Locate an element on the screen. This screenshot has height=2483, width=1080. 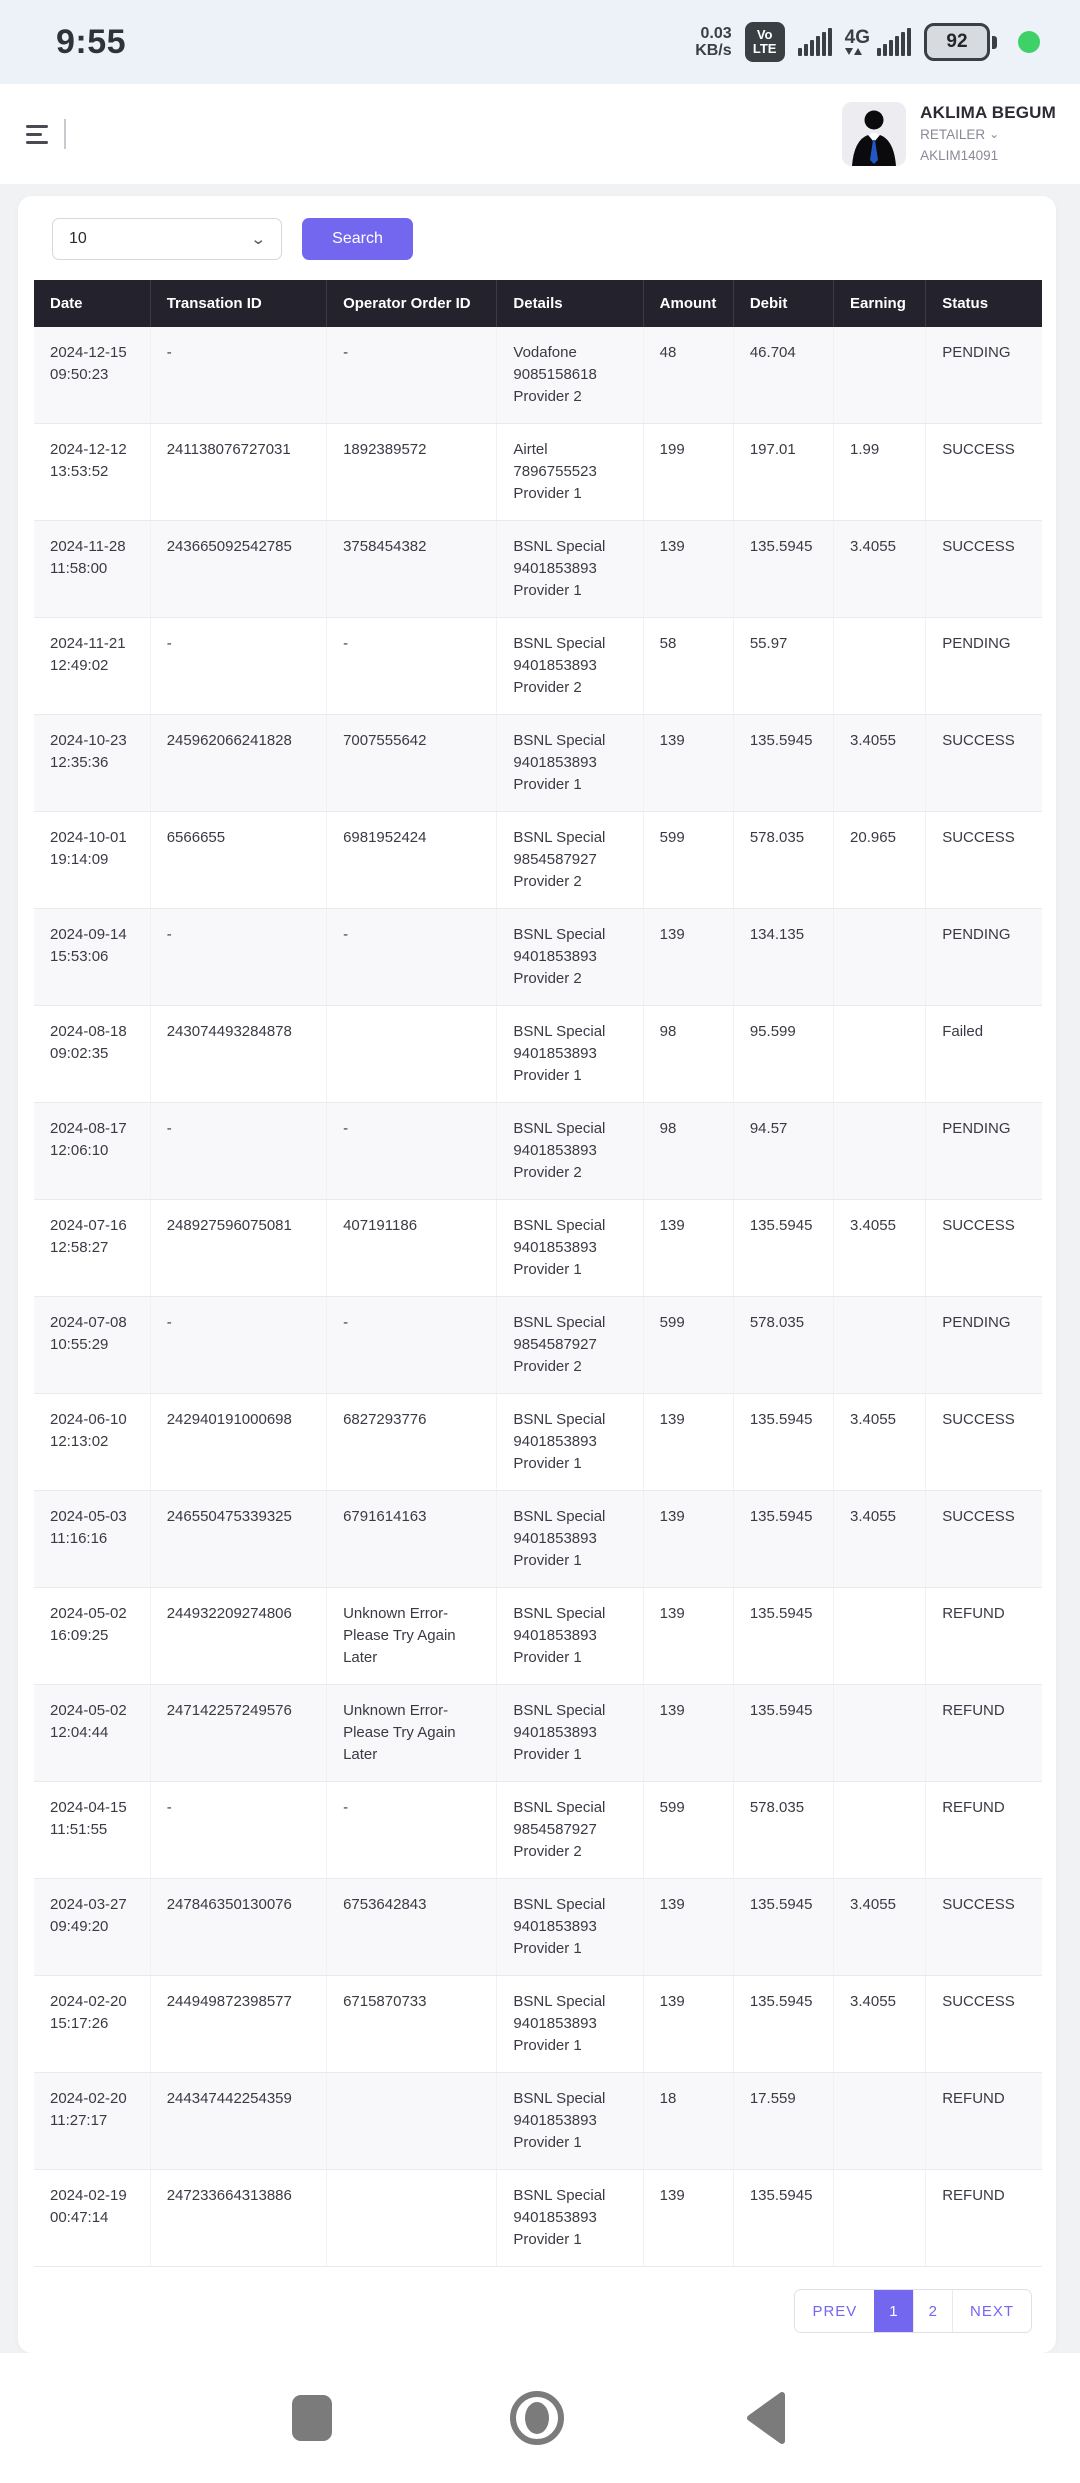
cell-status: PENDING is located at coordinates (983, 1151).